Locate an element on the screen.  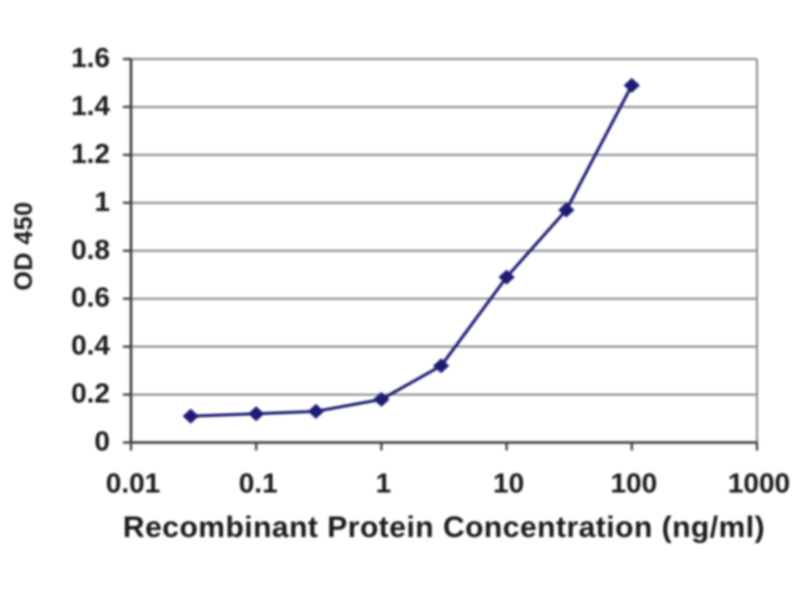
y-tick-label: 1.6 is located at coordinates (90, 57).